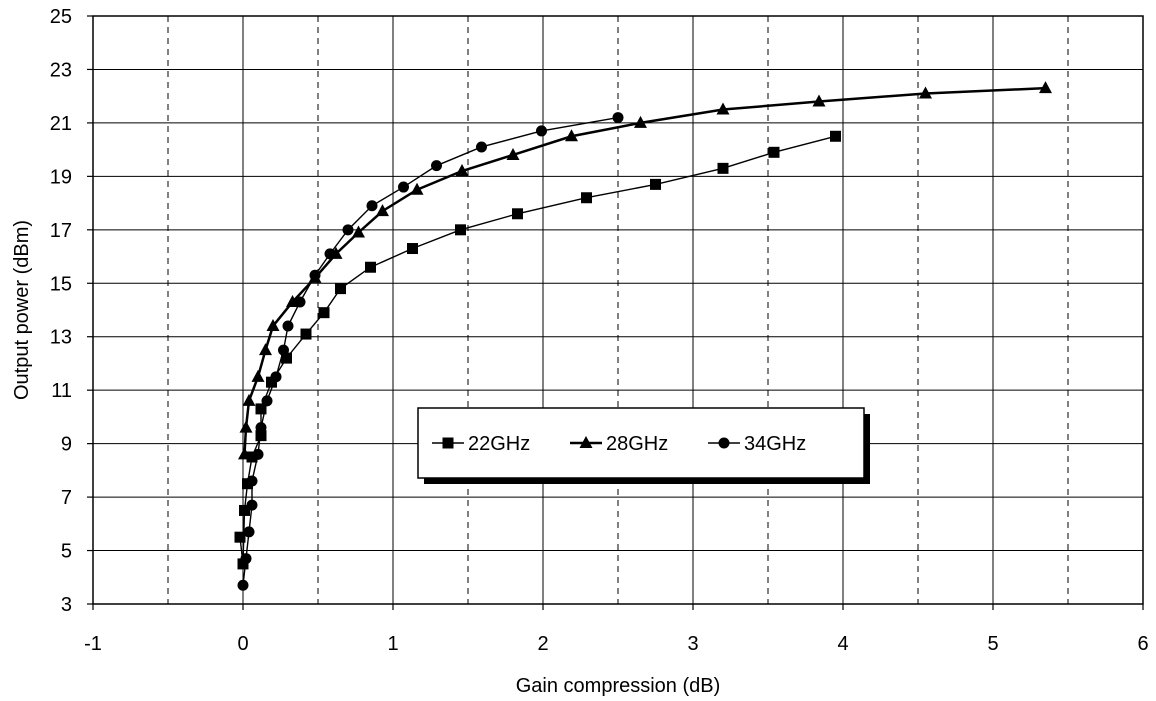 The width and height of the screenshot is (1156, 701). What do you see at coordinates (66, 498) in the screenshot?
I see `y-tick-label: 7` at bounding box center [66, 498].